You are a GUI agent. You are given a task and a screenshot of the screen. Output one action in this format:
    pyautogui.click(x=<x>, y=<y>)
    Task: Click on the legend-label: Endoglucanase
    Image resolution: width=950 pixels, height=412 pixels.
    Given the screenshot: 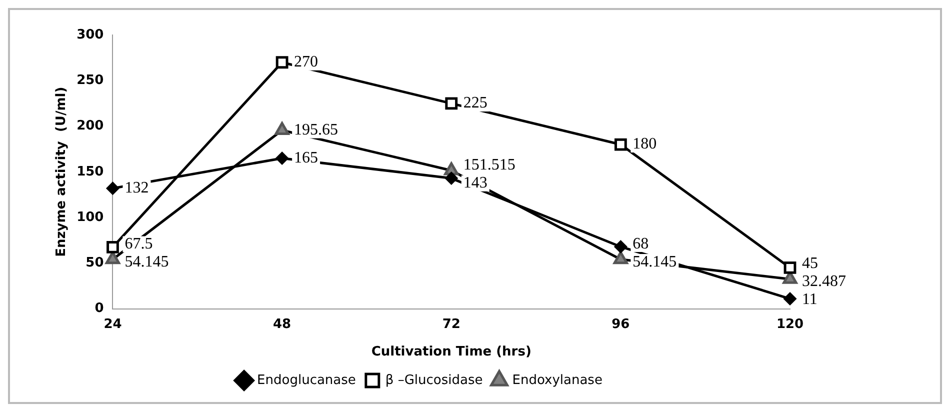 What is the action you would take?
    pyautogui.click(x=306, y=380)
    